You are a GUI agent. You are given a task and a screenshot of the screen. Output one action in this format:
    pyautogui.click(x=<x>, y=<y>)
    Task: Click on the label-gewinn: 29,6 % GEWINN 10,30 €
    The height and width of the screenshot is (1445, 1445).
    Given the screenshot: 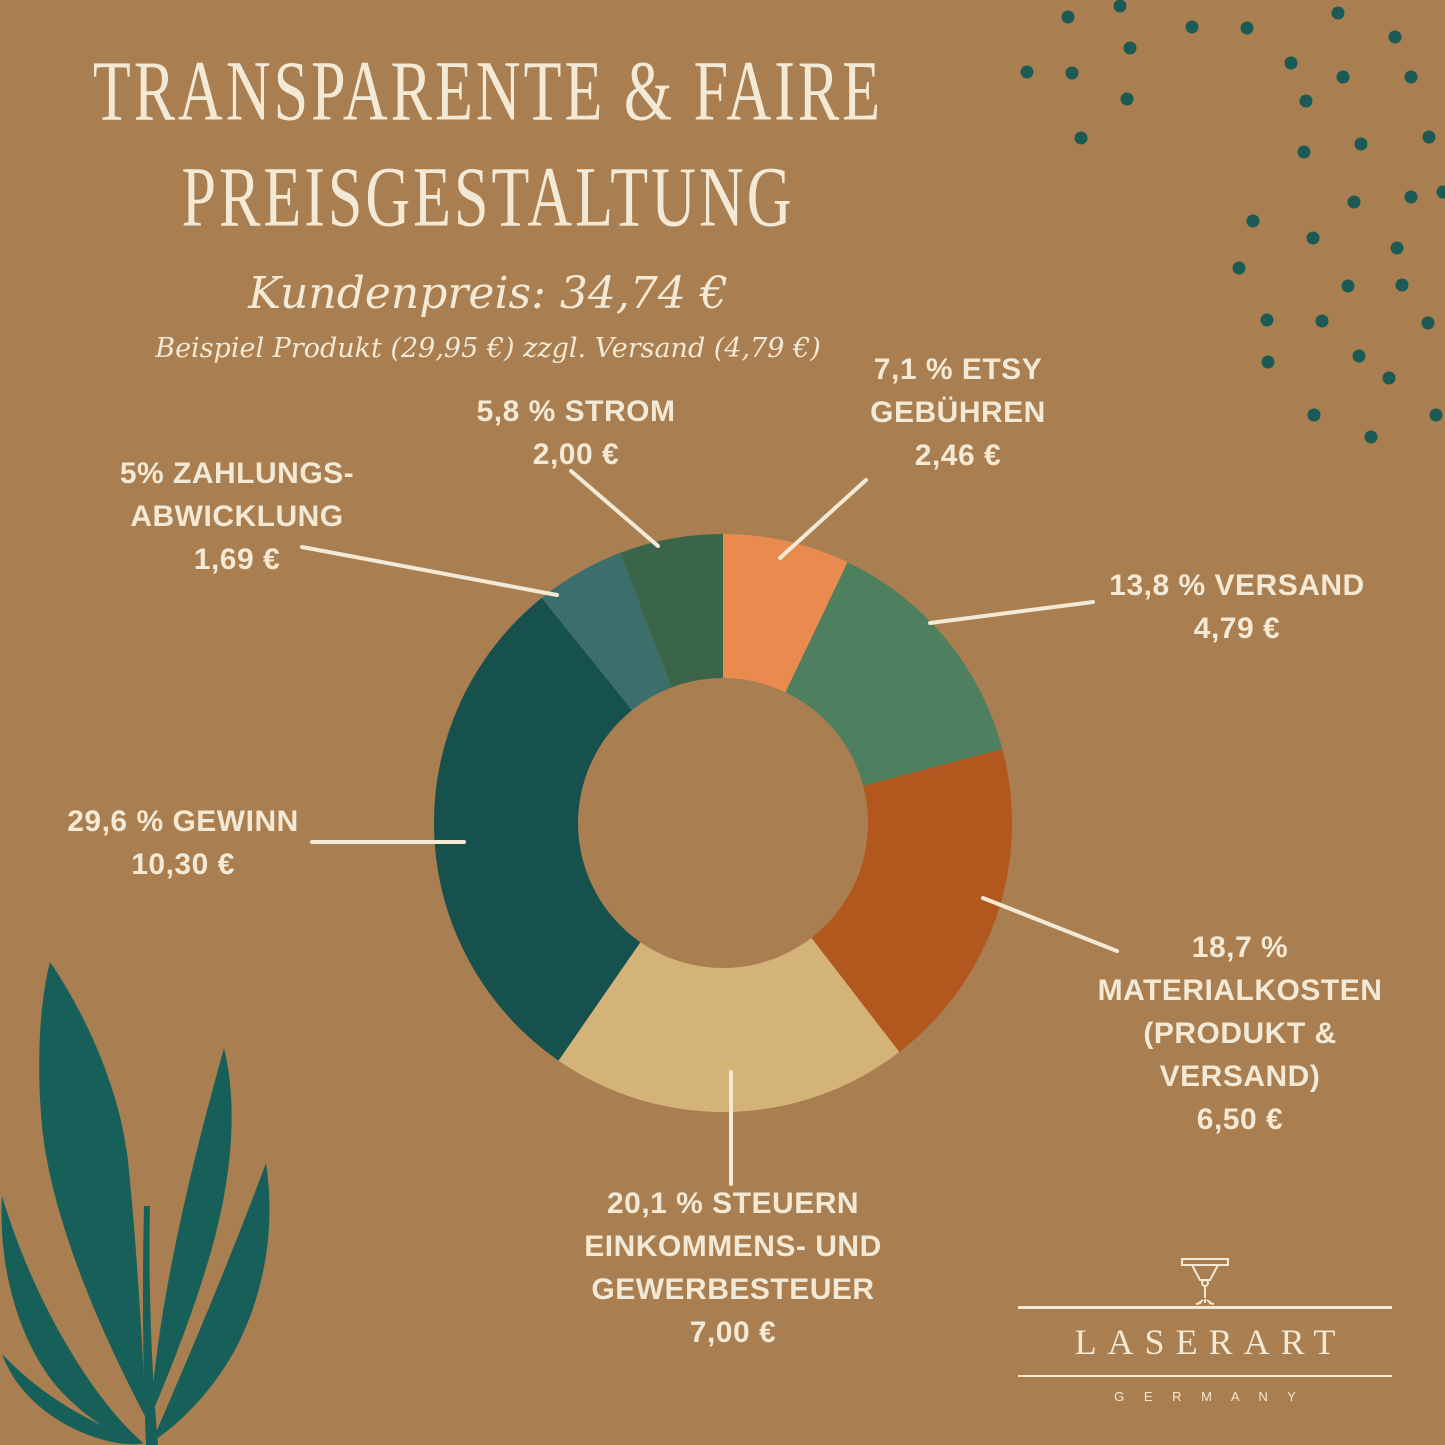 What is the action you would take?
    pyautogui.click(x=183, y=843)
    